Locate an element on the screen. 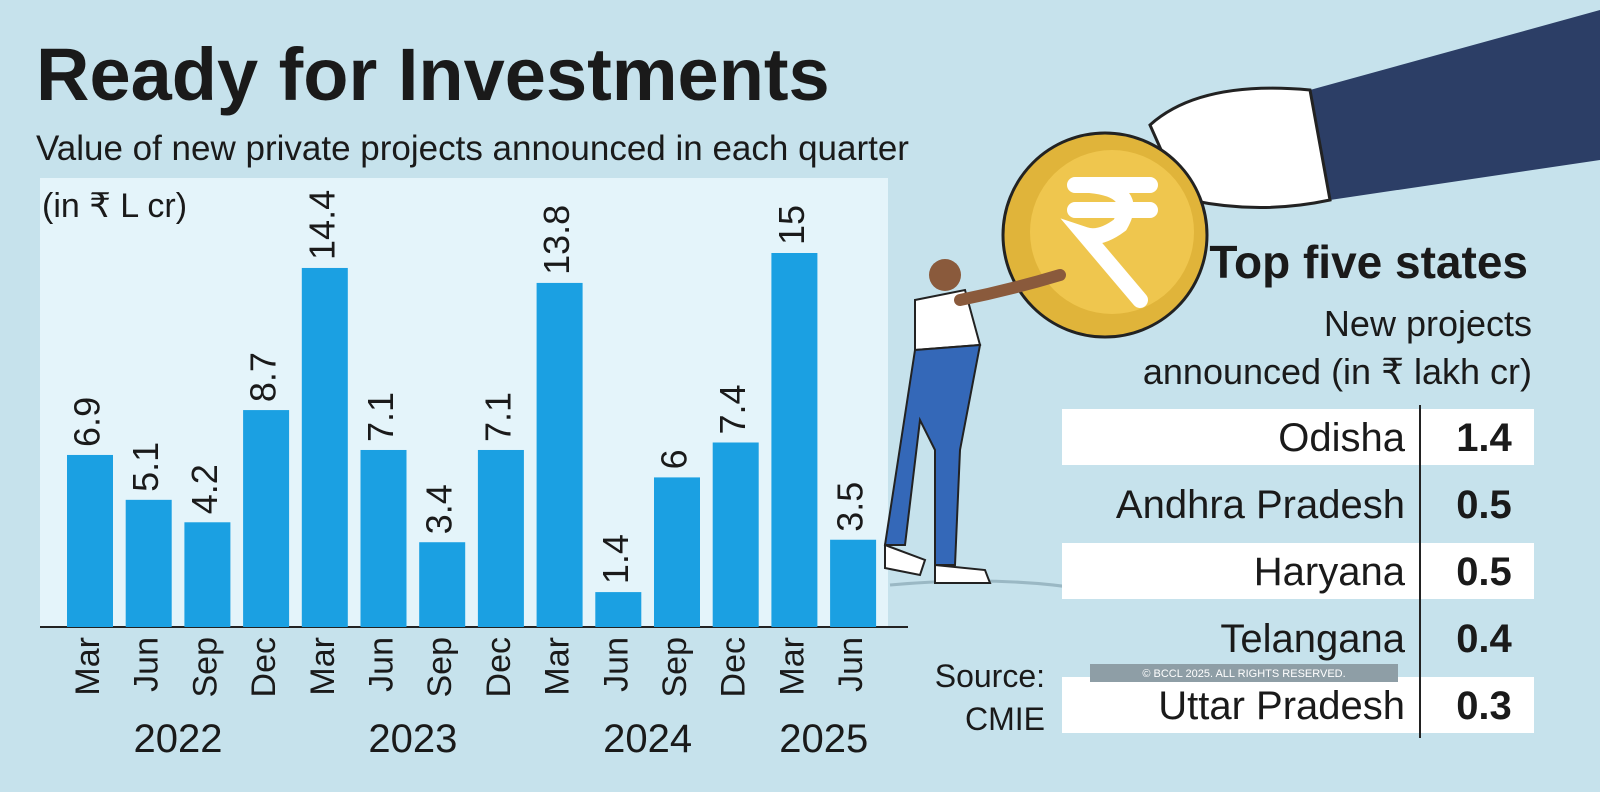 The height and width of the screenshot is (792, 1600). year-label: 2022 is located at coordinates (178, 739).